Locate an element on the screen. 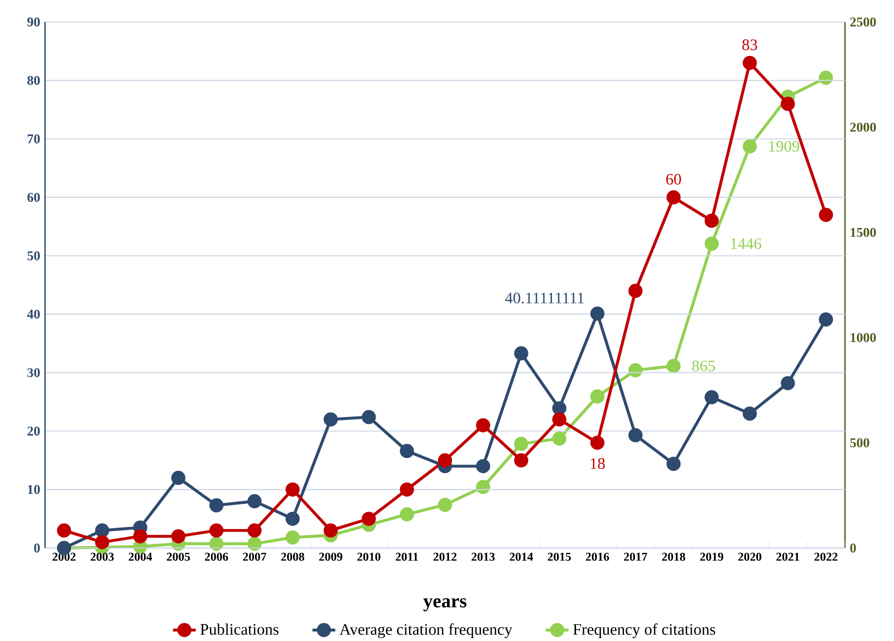  x-tick-label: 2019 is located at coordinates (712, 556).